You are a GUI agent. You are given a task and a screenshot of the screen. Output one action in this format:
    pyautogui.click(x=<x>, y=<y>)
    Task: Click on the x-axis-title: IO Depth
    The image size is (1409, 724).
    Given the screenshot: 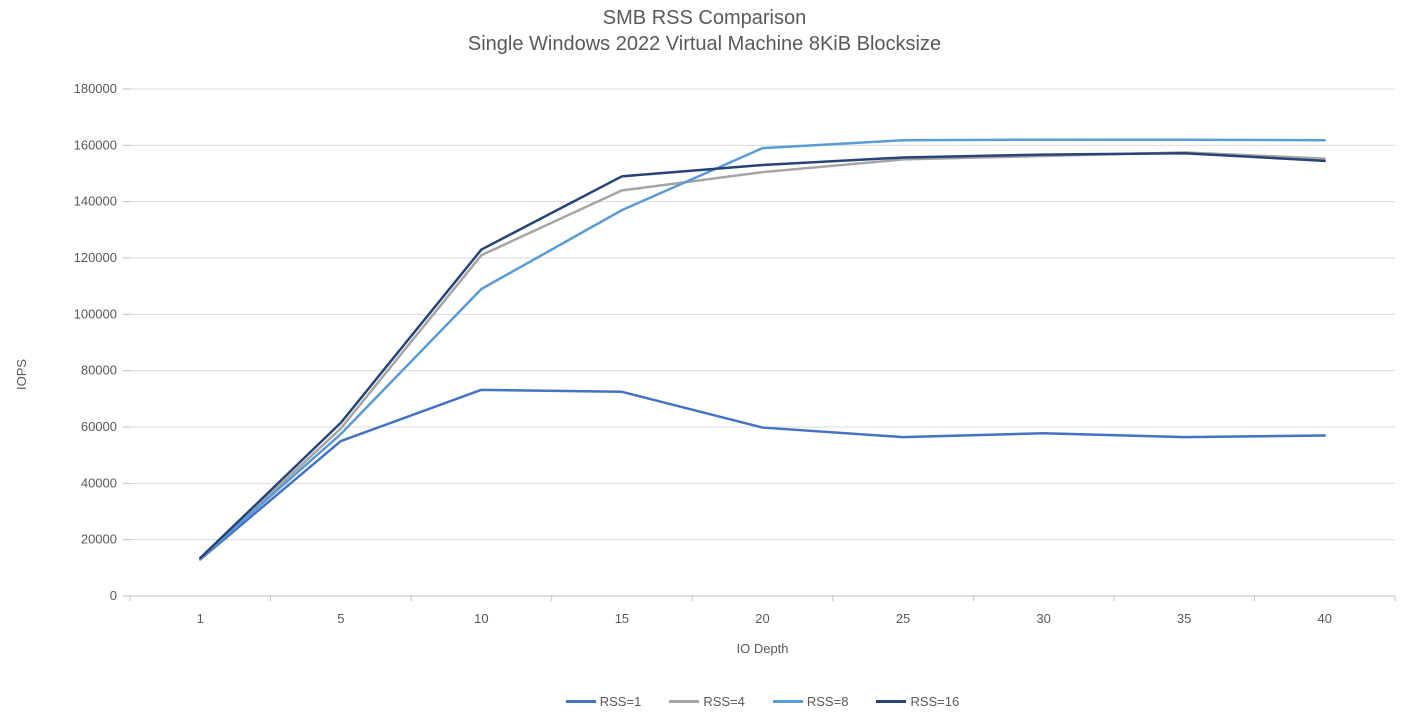 What is the action you would take?
    pyautogui.click(x=762, y=648)
    